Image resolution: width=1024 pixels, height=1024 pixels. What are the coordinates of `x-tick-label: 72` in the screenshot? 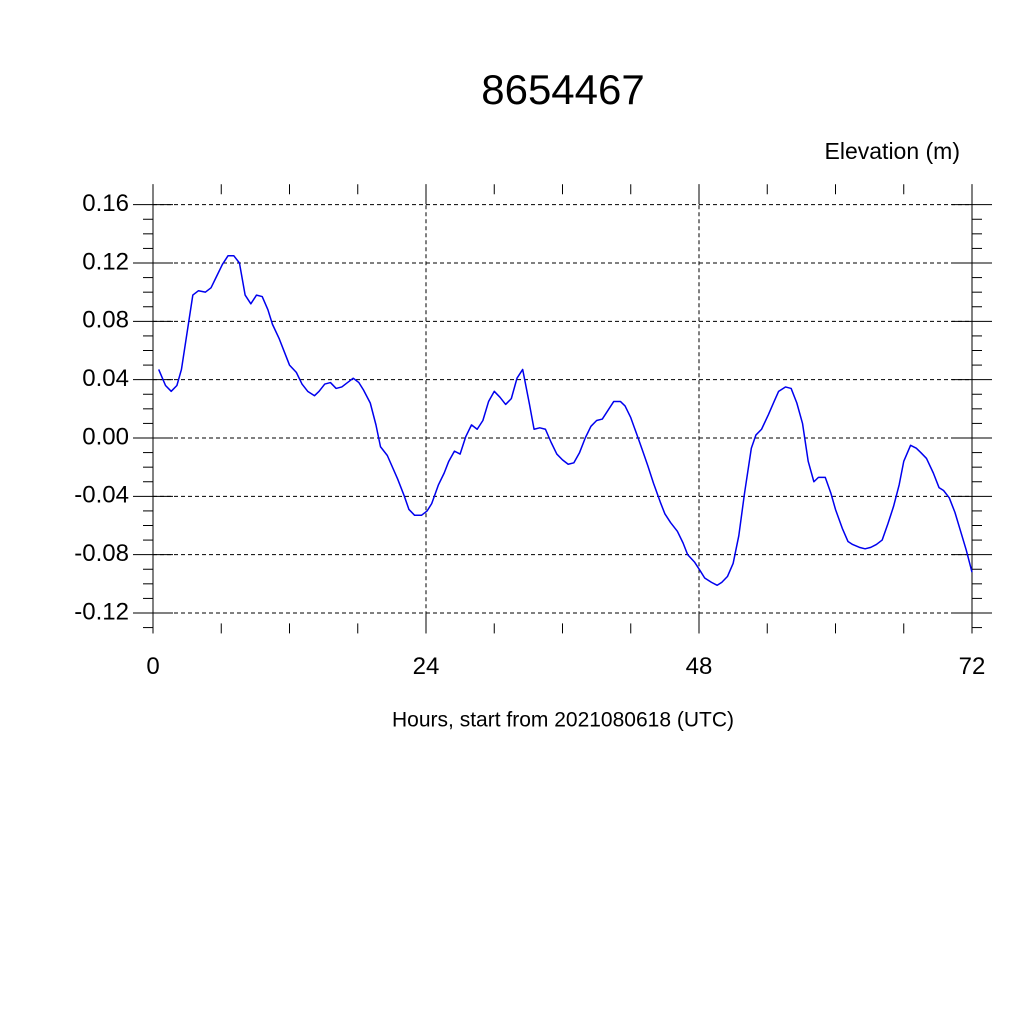 It's located at (972, 666).